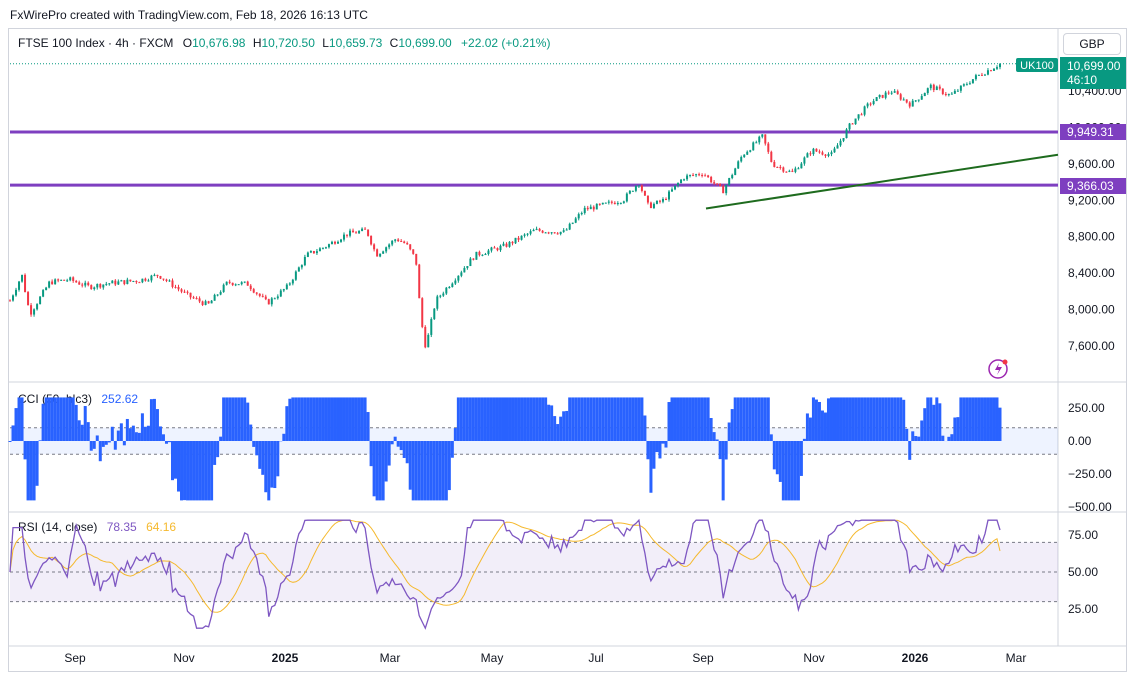  I want to click on cci-pane, so click(533, 449).